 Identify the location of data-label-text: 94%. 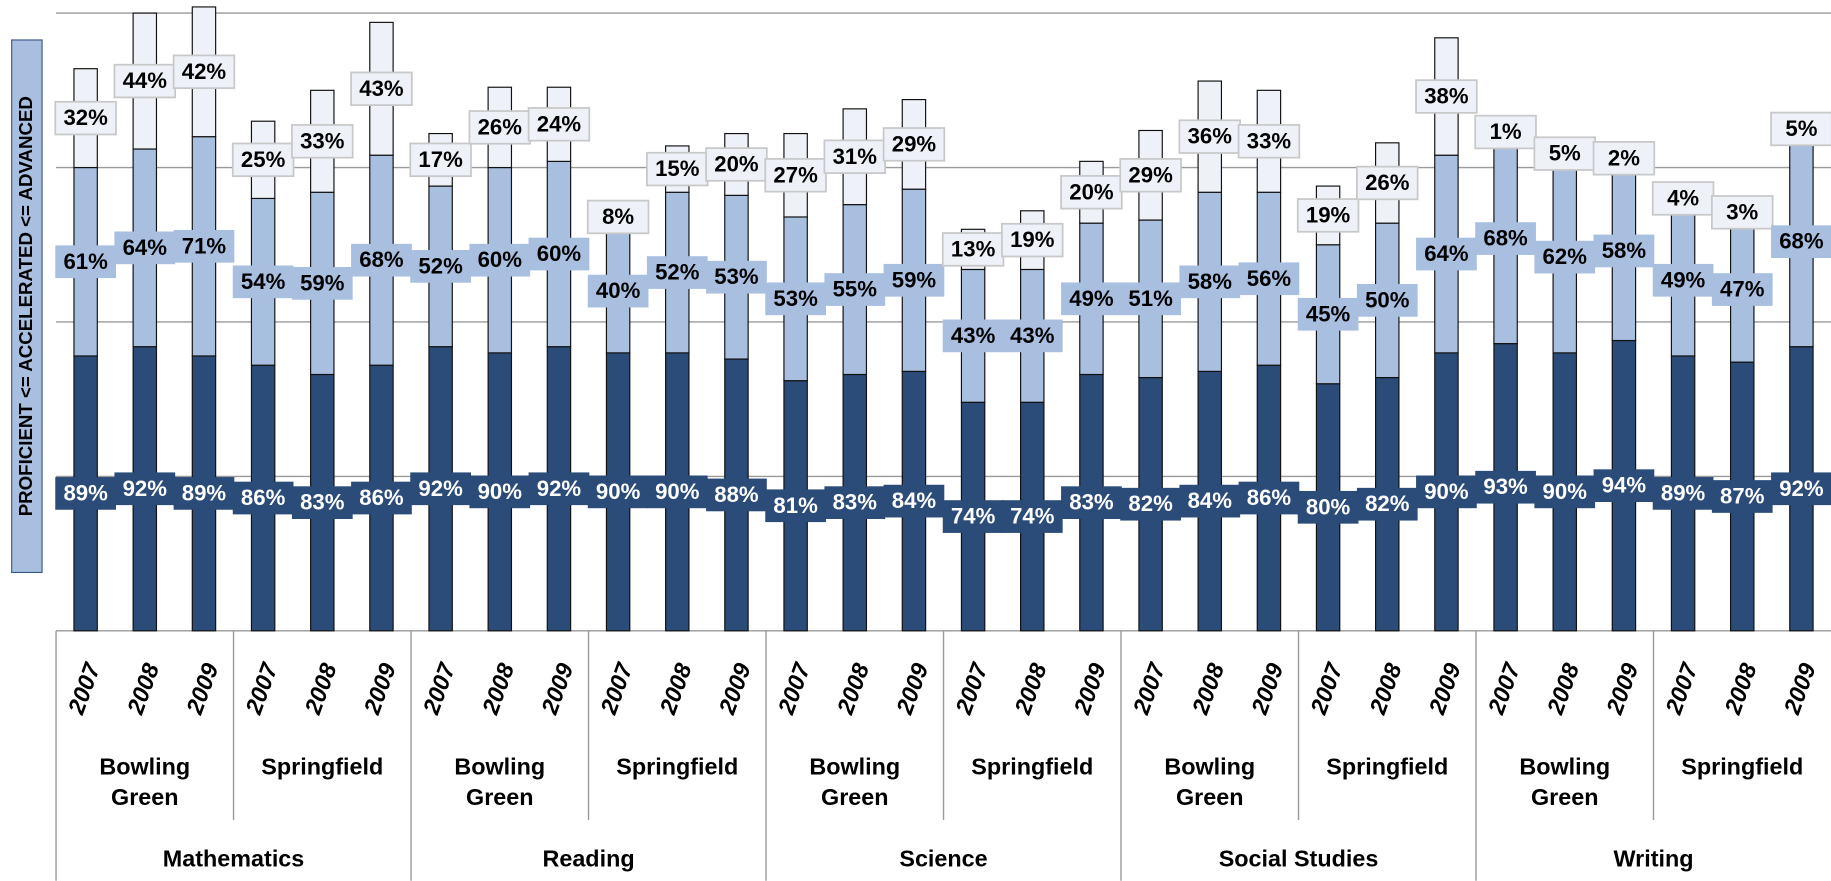
(1624, 485).